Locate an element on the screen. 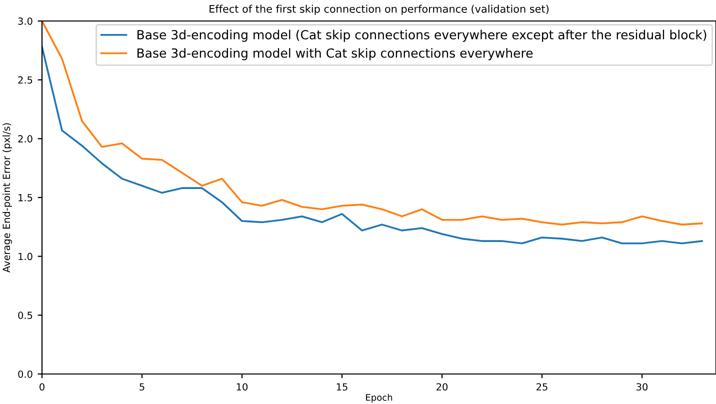 This screenshot has width=716, height=404. legend-label: Base 3d-encoding model with Cat skip connections everywhere is located at coordinates (335, 54).